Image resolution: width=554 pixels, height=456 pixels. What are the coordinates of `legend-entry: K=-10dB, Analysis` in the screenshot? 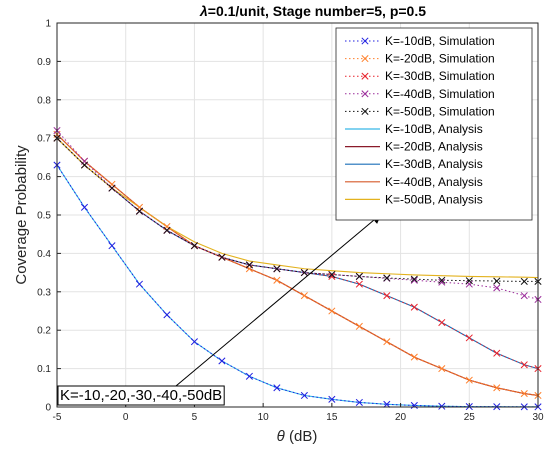 It's located at (414, 129).